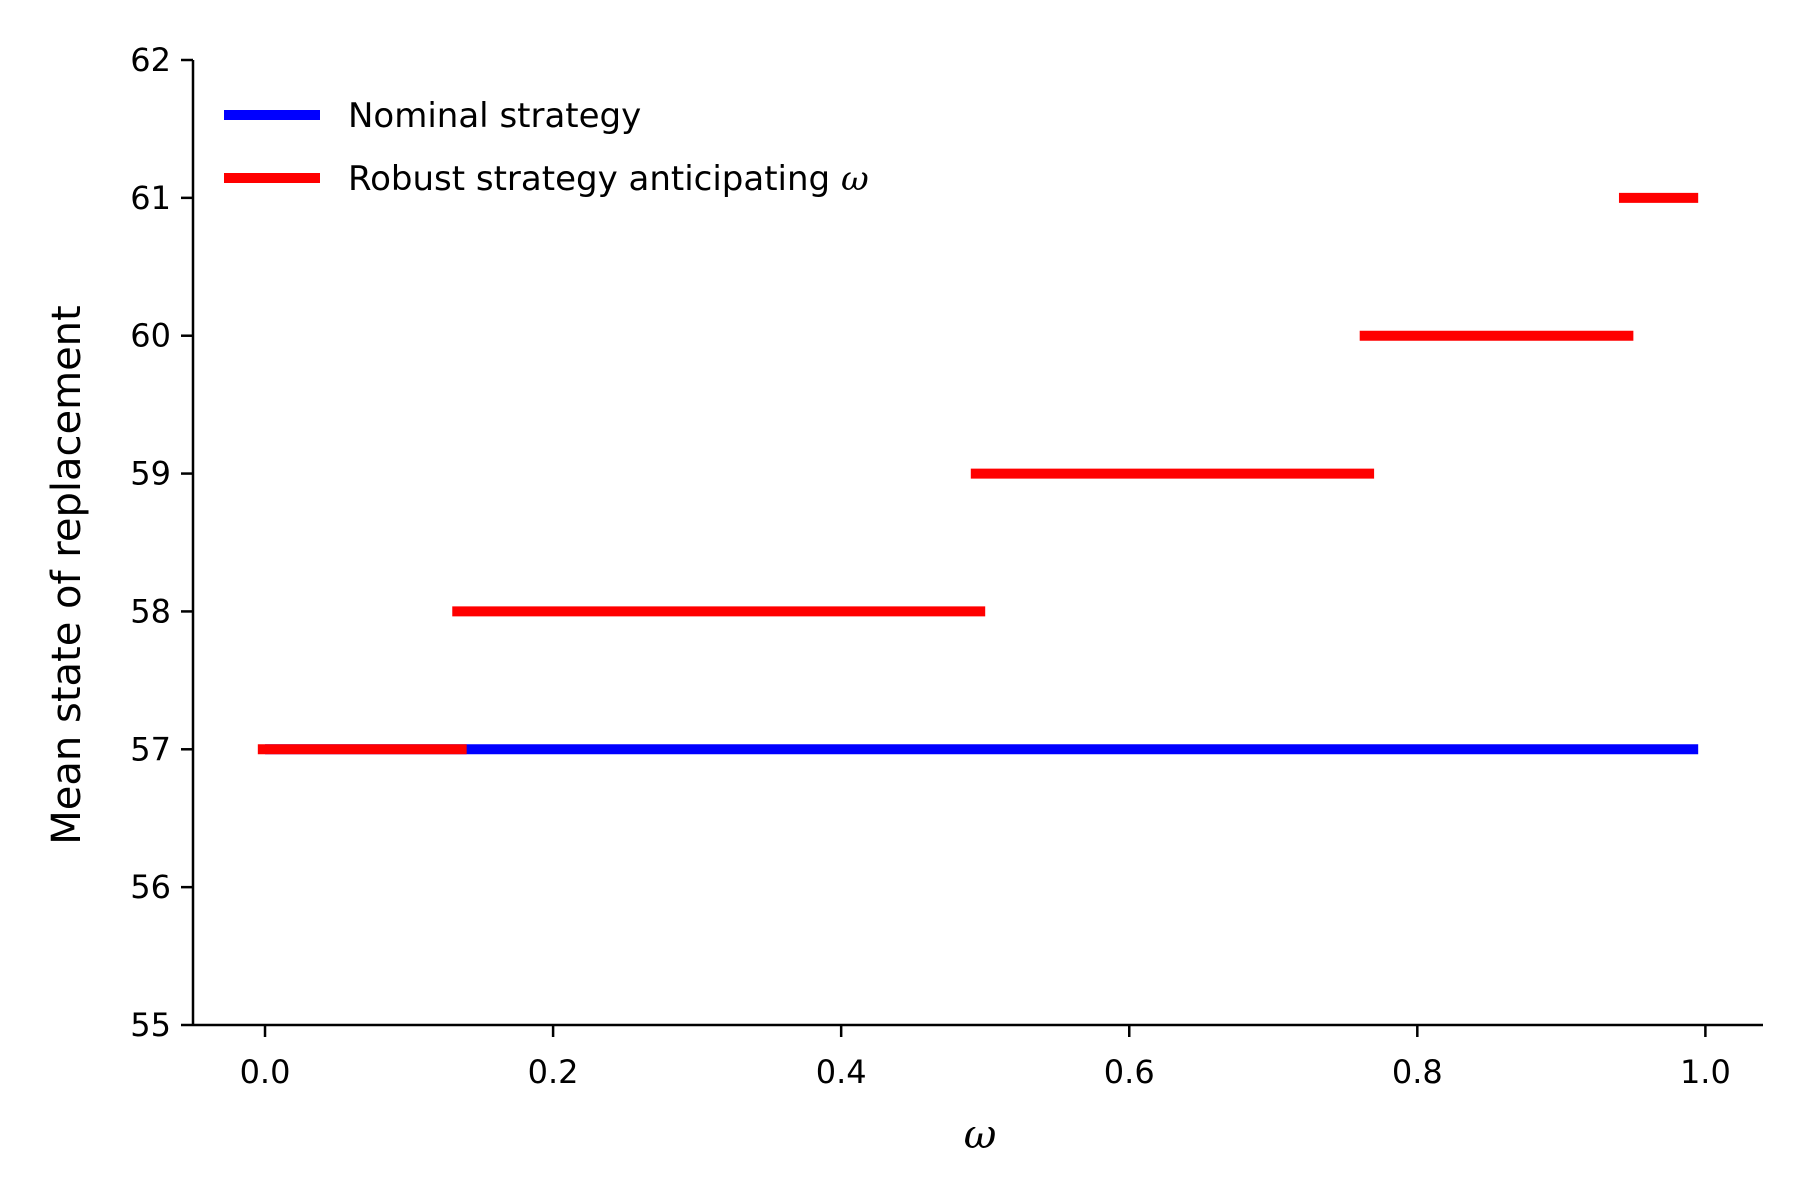 This screenshot has width=1800, height=1200. What do you see at coordinates (150, 60) in the screenshot?
I see `y-tick-label: 62` at bounding box center [150, 60].